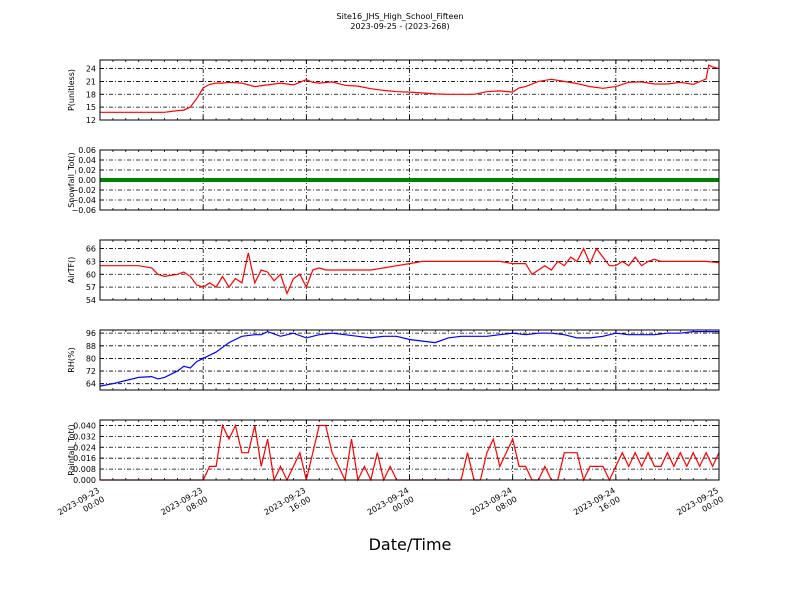 This screenshot has width=800, height=600. Describe the element at coordinates (87, 170) in the screenshot. I see `y-tick-label: 0.02` at that location.